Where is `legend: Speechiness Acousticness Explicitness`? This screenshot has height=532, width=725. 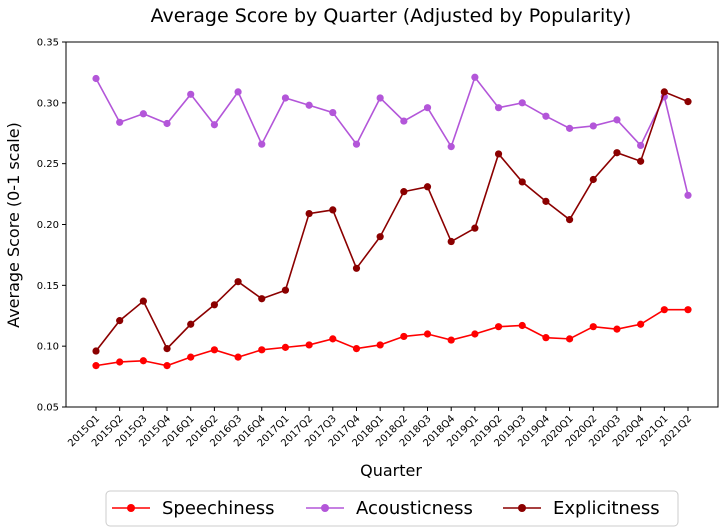
legend: Speechiness Acousticness Explicitness is located at coordinates (392, 508).